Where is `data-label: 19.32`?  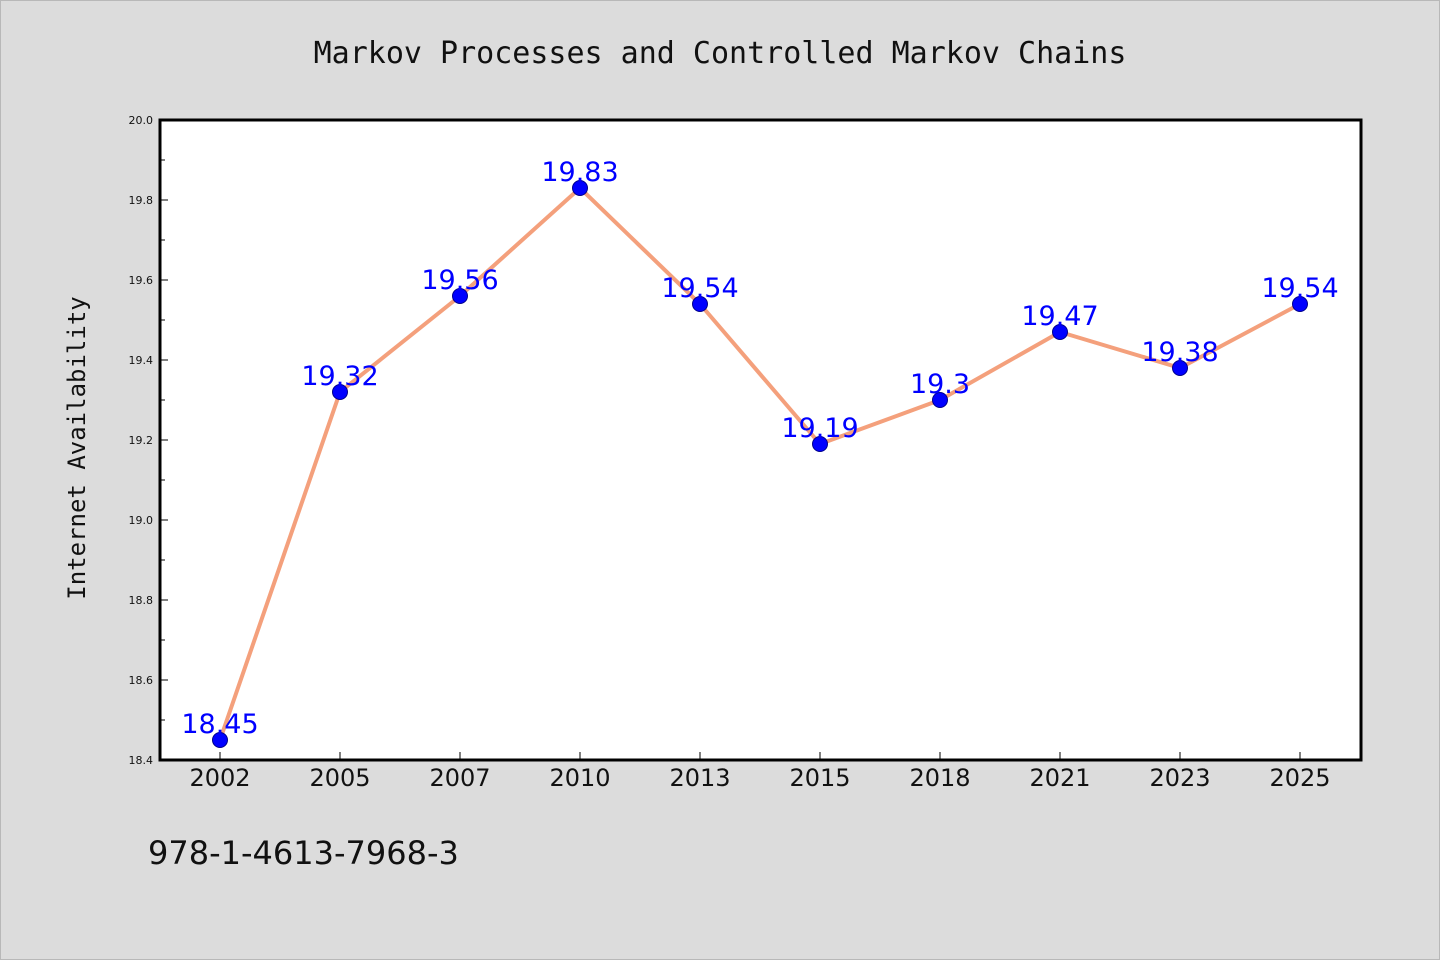 data-label: 19.32 is located at coordinates (339, 376).